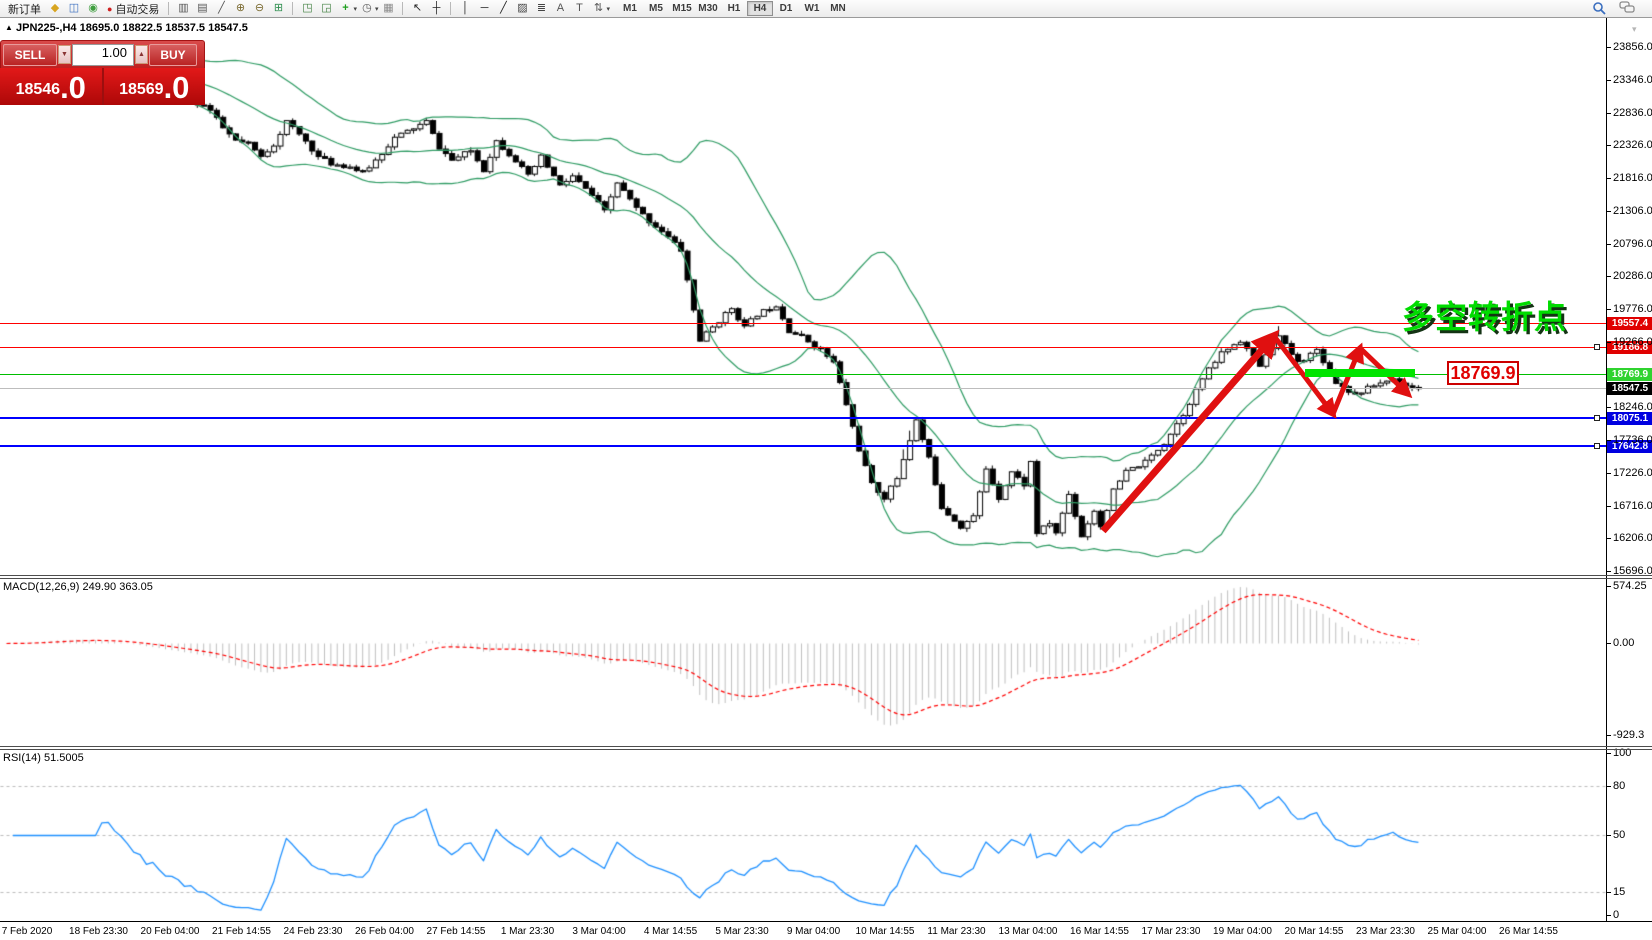 The image size is (1652, 940). What do you see at coordinates (786, 8) in the screenshot?
I see `timeframe-d1-button: D1` at bounding box center [786, 8].